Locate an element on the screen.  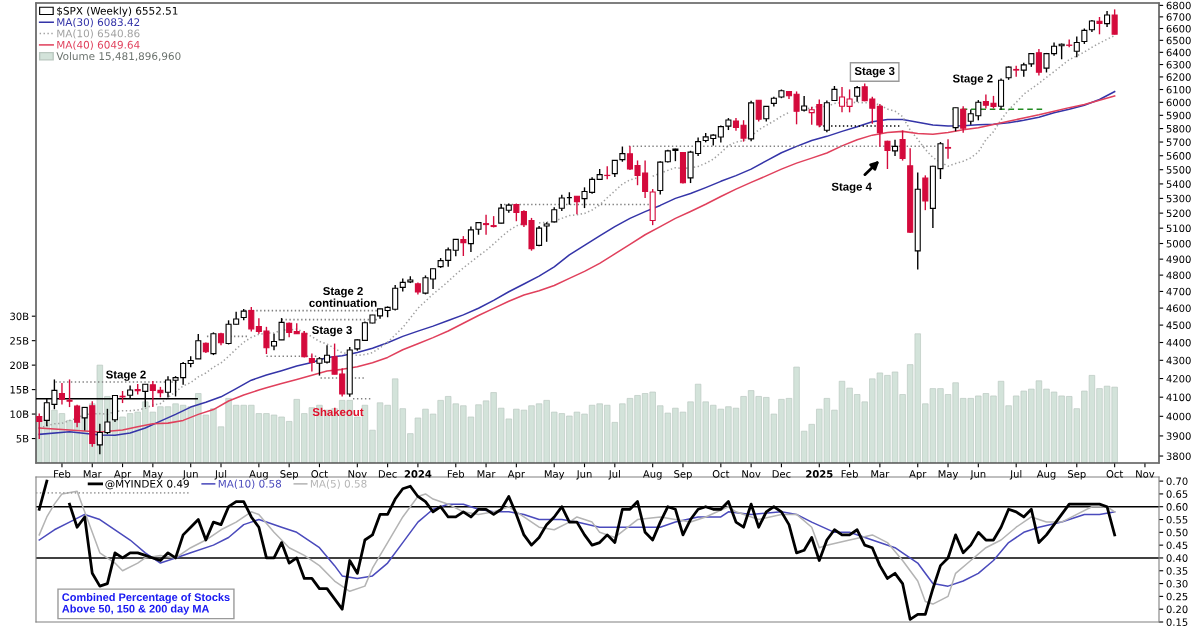
y-tick-label: 4600 is located at coordinates (1178, 308).